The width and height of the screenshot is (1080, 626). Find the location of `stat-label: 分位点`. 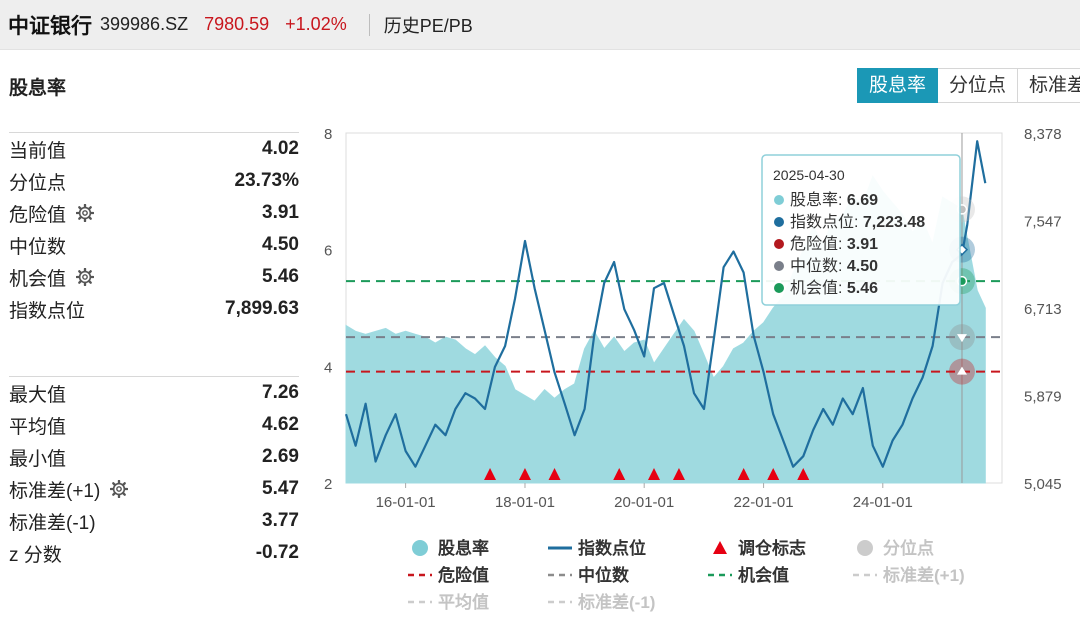

stat-label: 分位点 is located at coordinates (38, 183).